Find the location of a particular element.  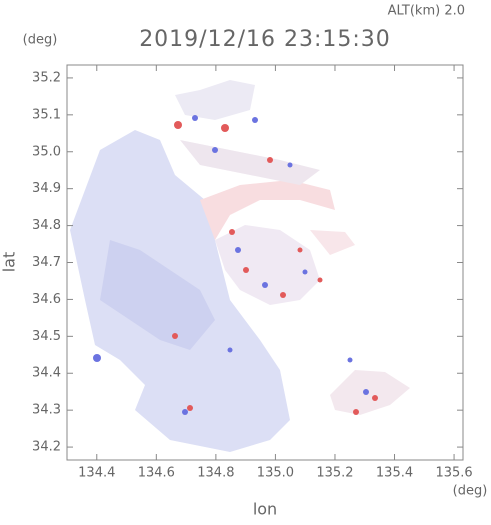

x-tick-label: 135.6 is located at coordinates (453, 473).